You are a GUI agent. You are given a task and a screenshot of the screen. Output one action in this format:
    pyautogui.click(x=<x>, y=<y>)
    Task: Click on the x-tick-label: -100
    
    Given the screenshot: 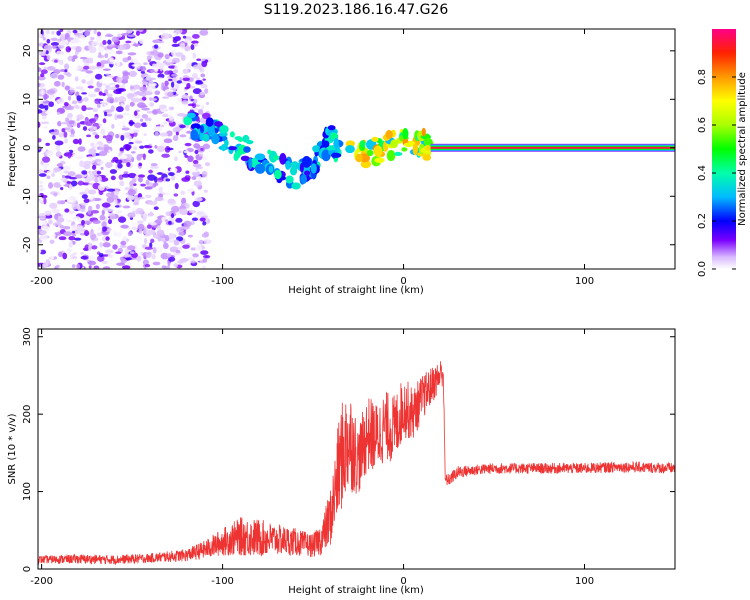 What is the action you would take?
    pyautogui.click(x=222, y=581)
    